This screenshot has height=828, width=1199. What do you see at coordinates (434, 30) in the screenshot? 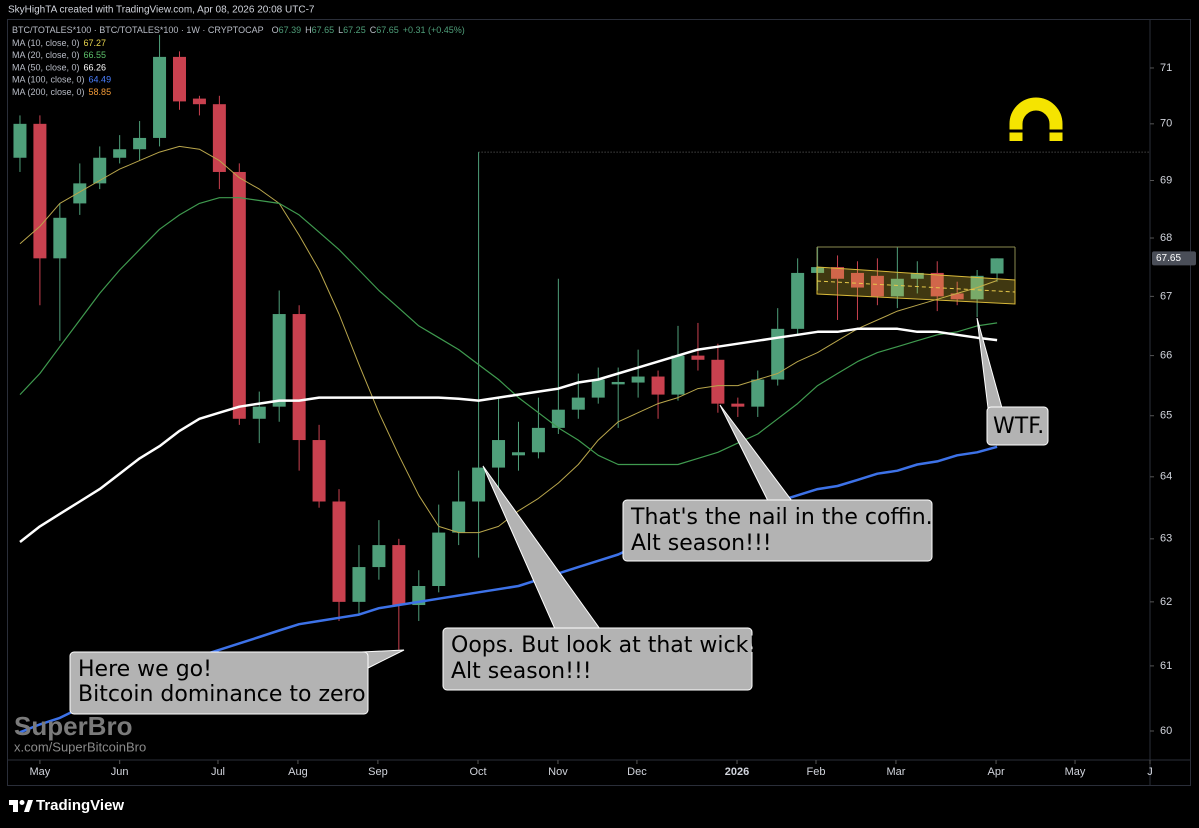
I see `readout-change: +0.31 (+0.45%)` at bounding box center [434, 30].